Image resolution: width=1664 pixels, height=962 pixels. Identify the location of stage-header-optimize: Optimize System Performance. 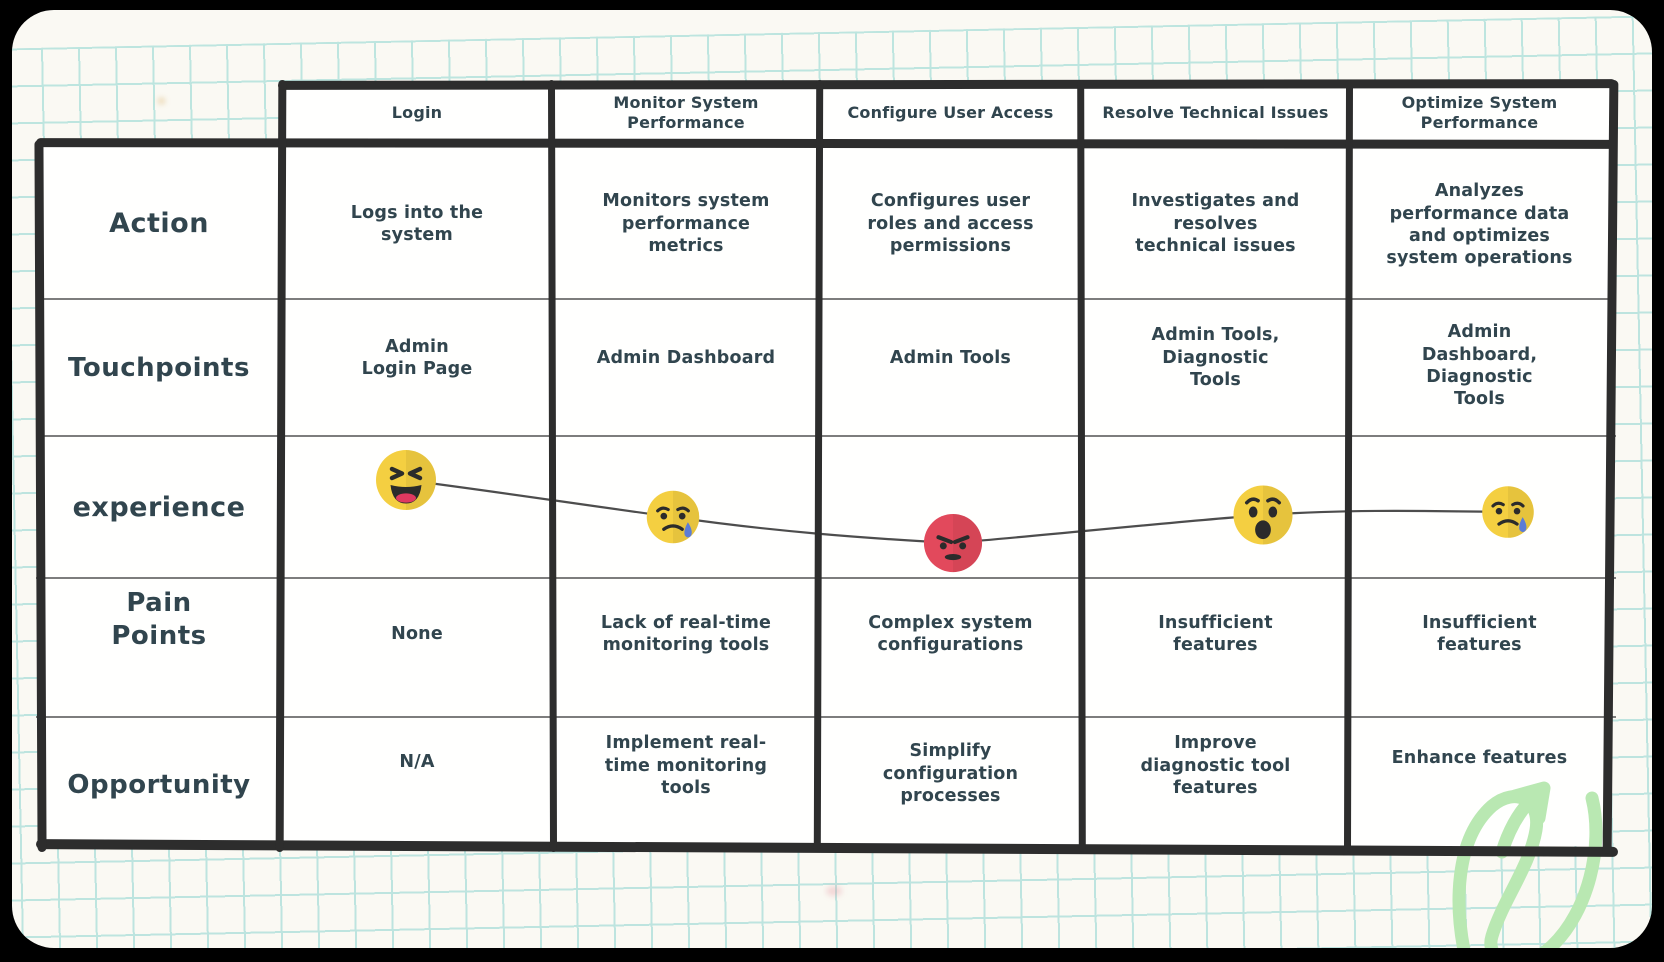
(1479, 112).